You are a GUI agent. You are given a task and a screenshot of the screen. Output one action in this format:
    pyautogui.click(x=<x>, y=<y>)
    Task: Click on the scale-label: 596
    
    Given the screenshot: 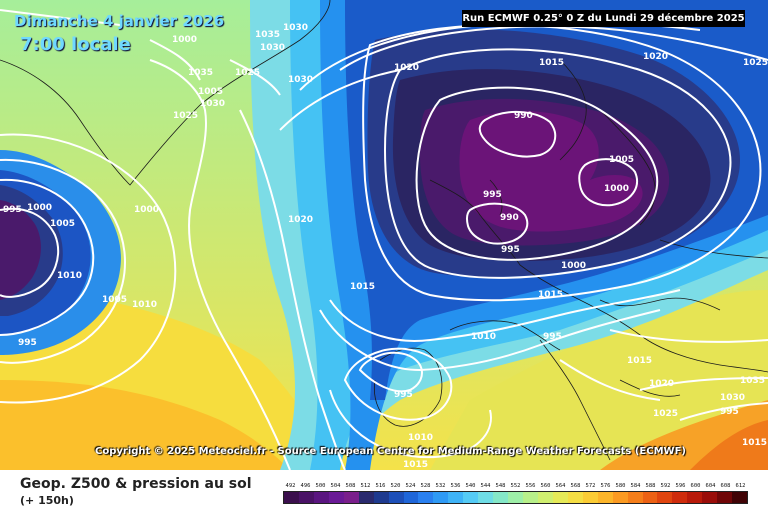 What is the action you would take?
    pyautogui.click(x=680, y=486)
    